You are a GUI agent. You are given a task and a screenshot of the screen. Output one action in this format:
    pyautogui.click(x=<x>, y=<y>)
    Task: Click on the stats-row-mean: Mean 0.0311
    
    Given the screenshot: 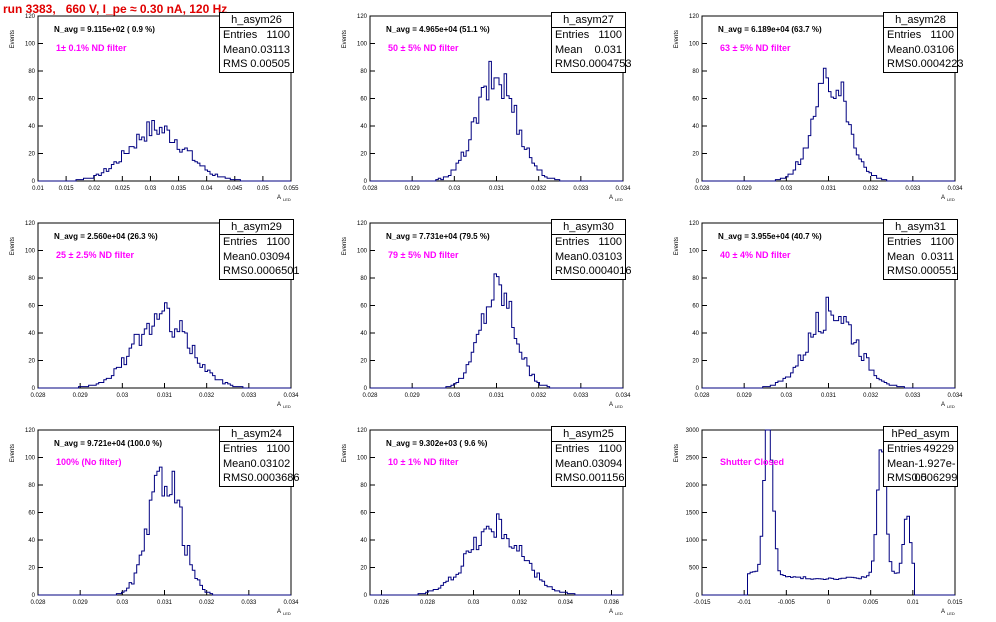 What is the action you would take?
    pyautogui.click(x=920, y=257)
    